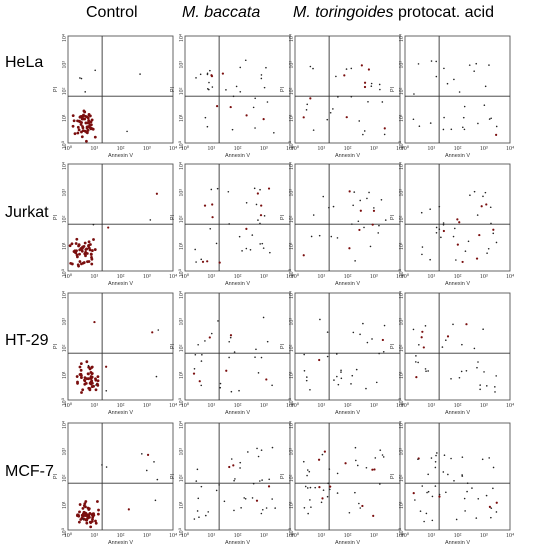 This screenshot has height=550, width=535. What do you see at coordinates (458, 277) in the screenshot?
I see `x-tick-label: 10²` at bounding box center [458, 277].